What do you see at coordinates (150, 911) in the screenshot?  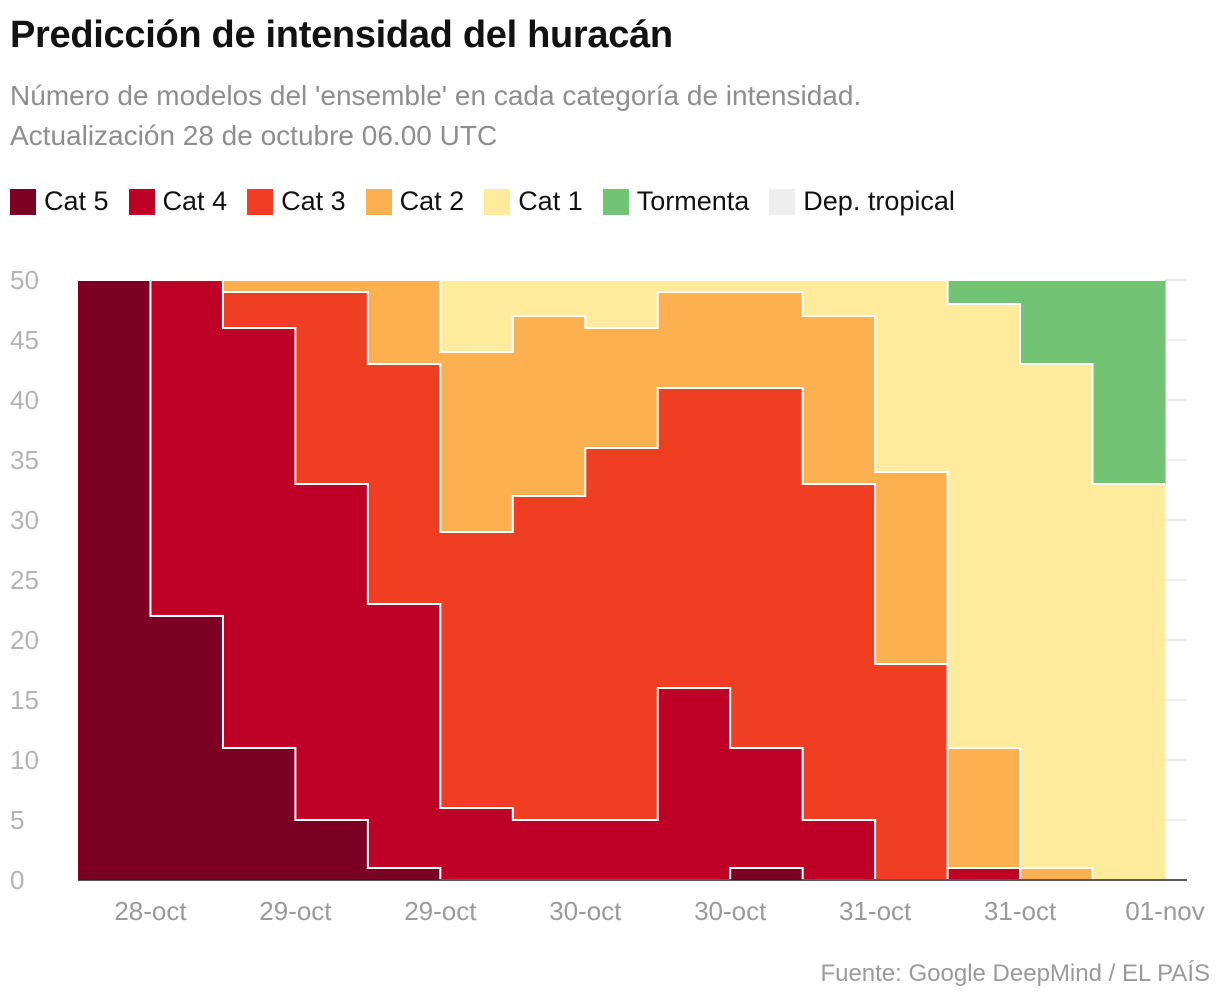 I see `x-tick-label: 28-oct` at bounding box center [150, 911].